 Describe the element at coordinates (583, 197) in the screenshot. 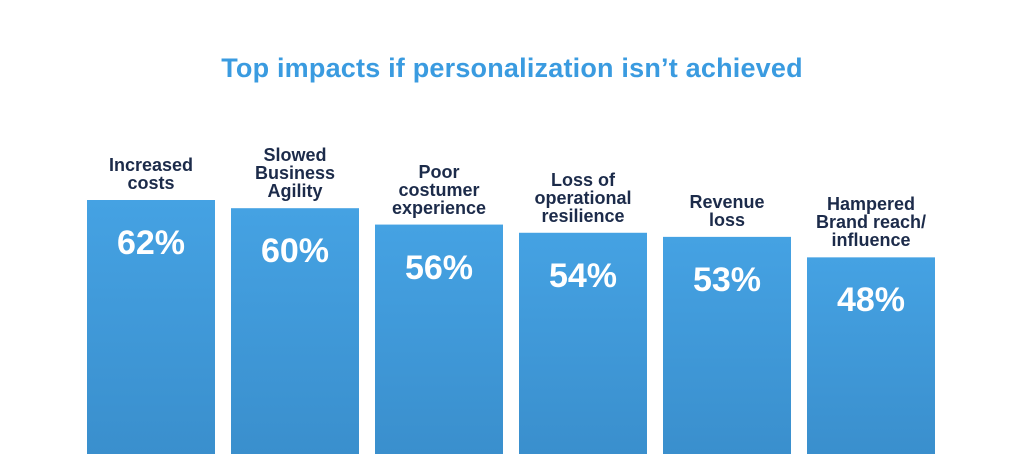

I see `category-label-4: Loss of operational resilience` at that location.